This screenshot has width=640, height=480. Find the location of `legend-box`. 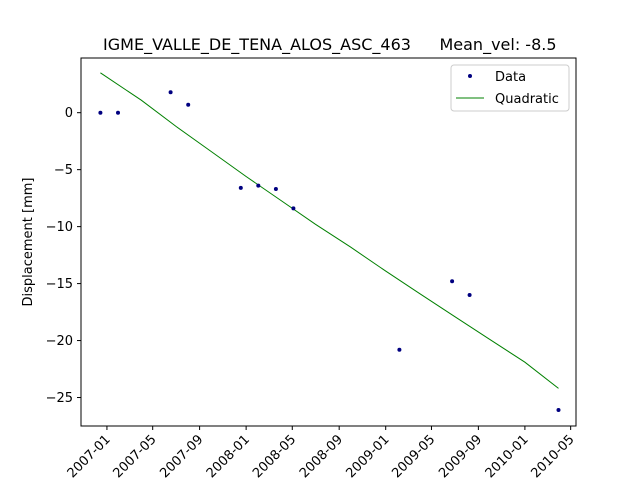

legend-box is located at coordinates (510, 88).